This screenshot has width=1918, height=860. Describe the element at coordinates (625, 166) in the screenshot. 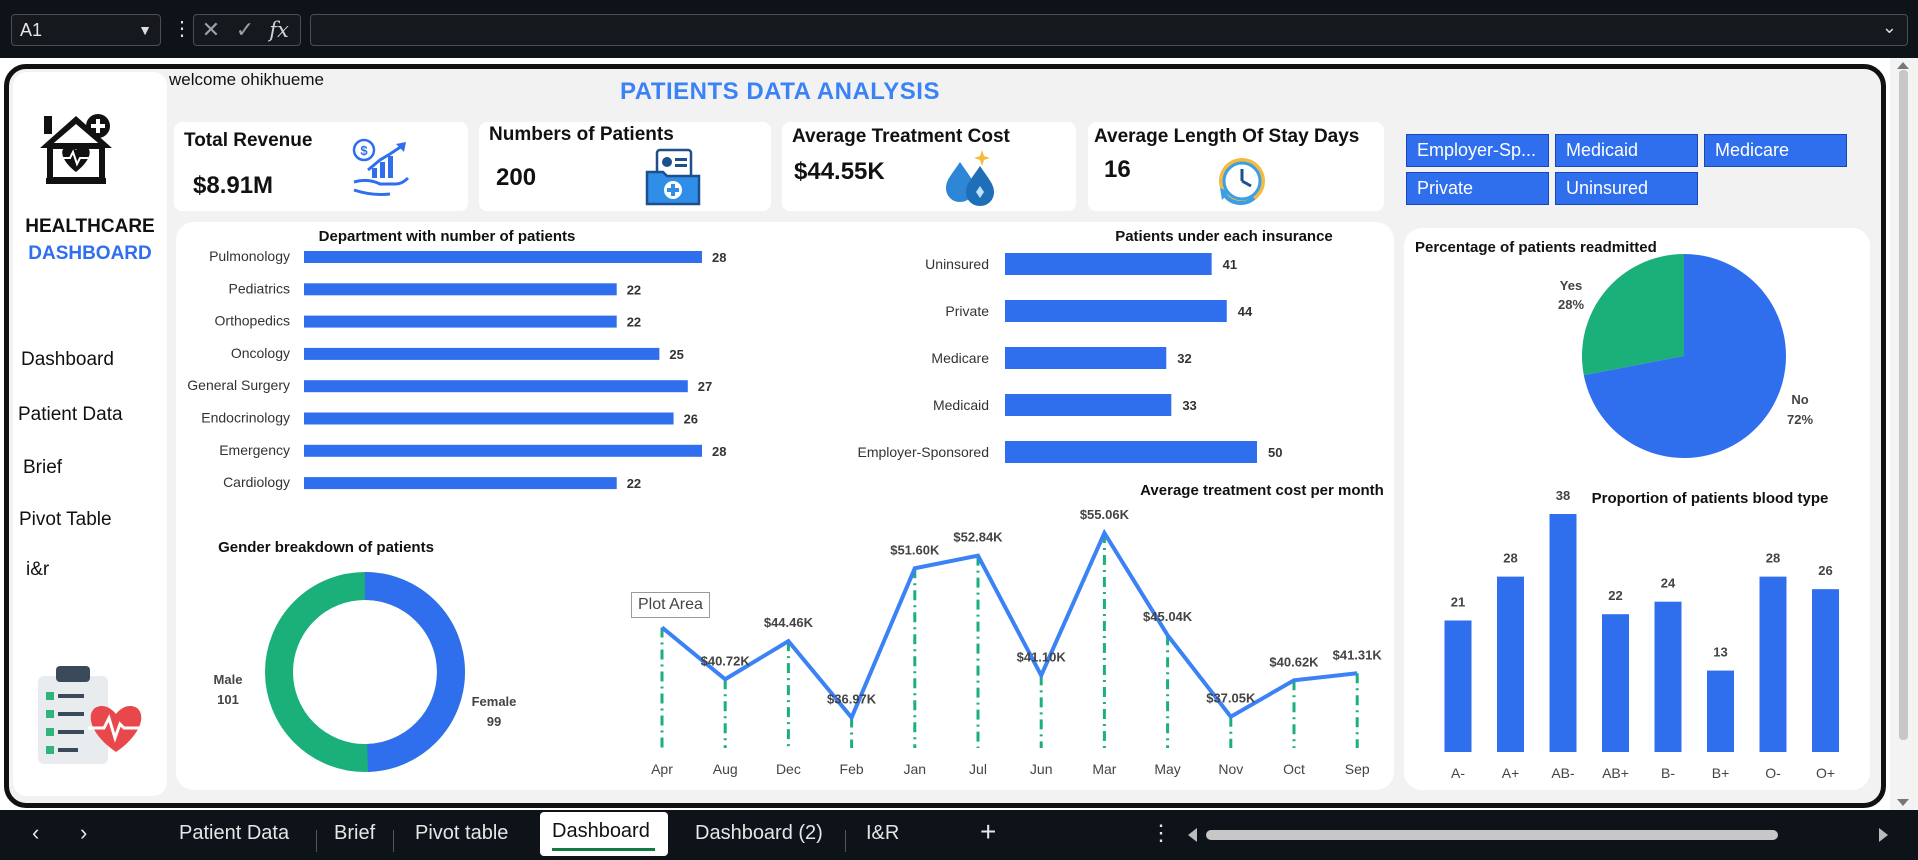

I see `kpi-number-of-patients: Numbers of Patients 200` at that location.